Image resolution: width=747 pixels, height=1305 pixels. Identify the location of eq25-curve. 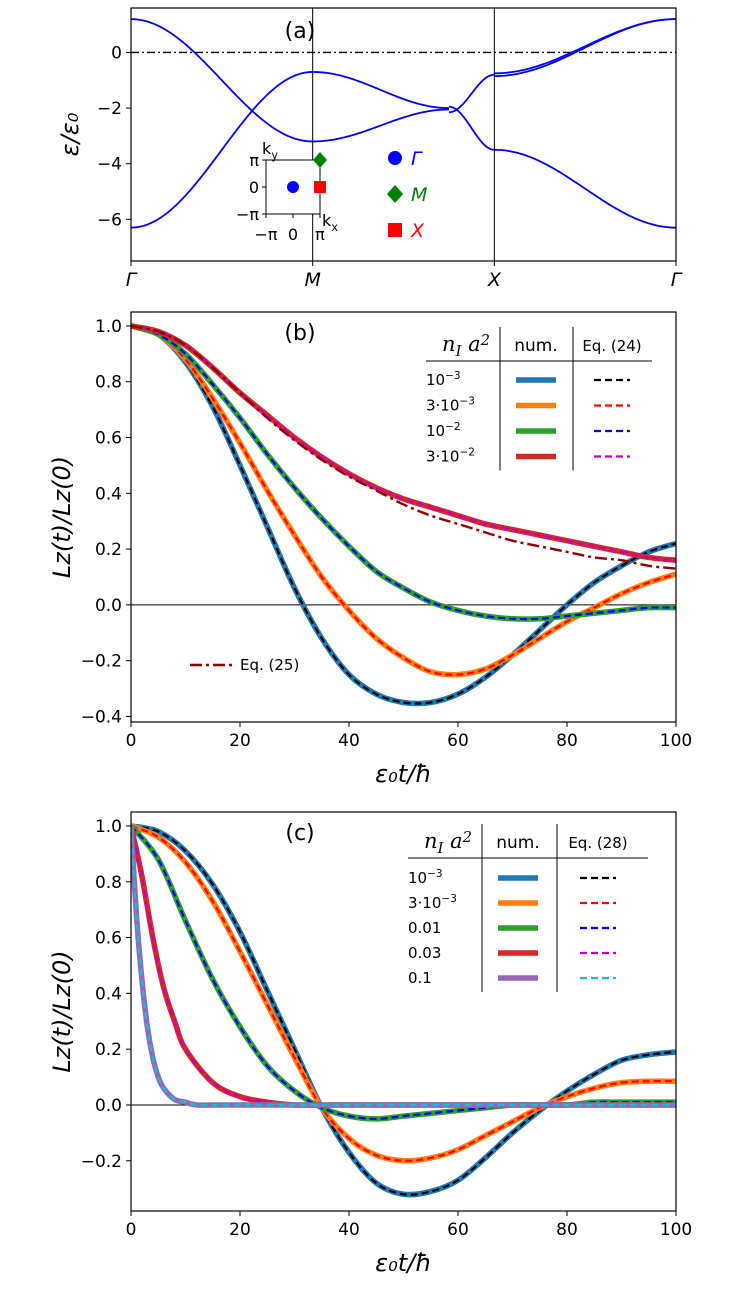
(403, 447).